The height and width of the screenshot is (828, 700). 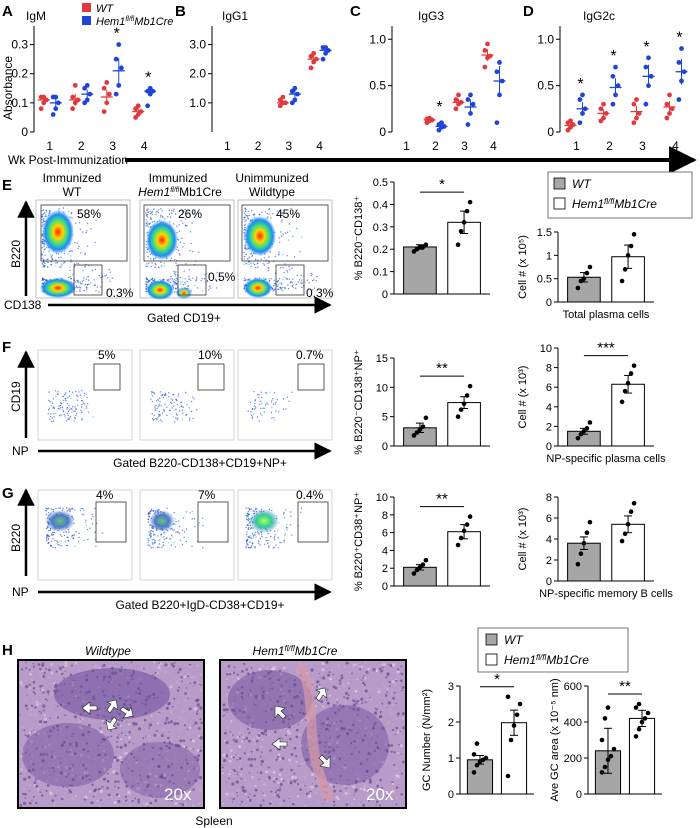 I want to click on legend-wt-label: WT, so click(x=105, y=9).